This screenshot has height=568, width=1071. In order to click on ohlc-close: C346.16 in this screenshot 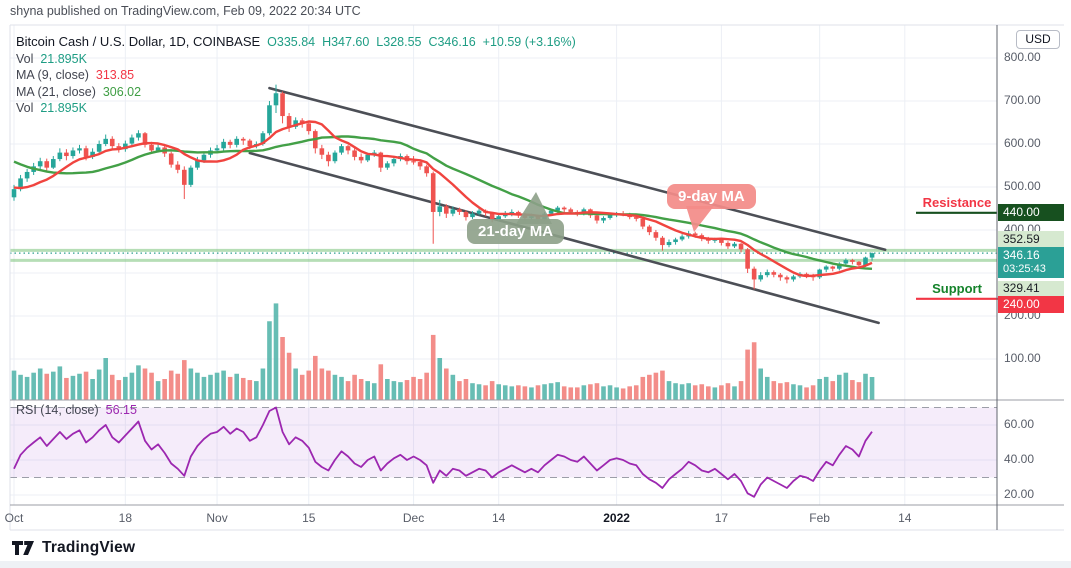, I will do `click(452, 42)`.